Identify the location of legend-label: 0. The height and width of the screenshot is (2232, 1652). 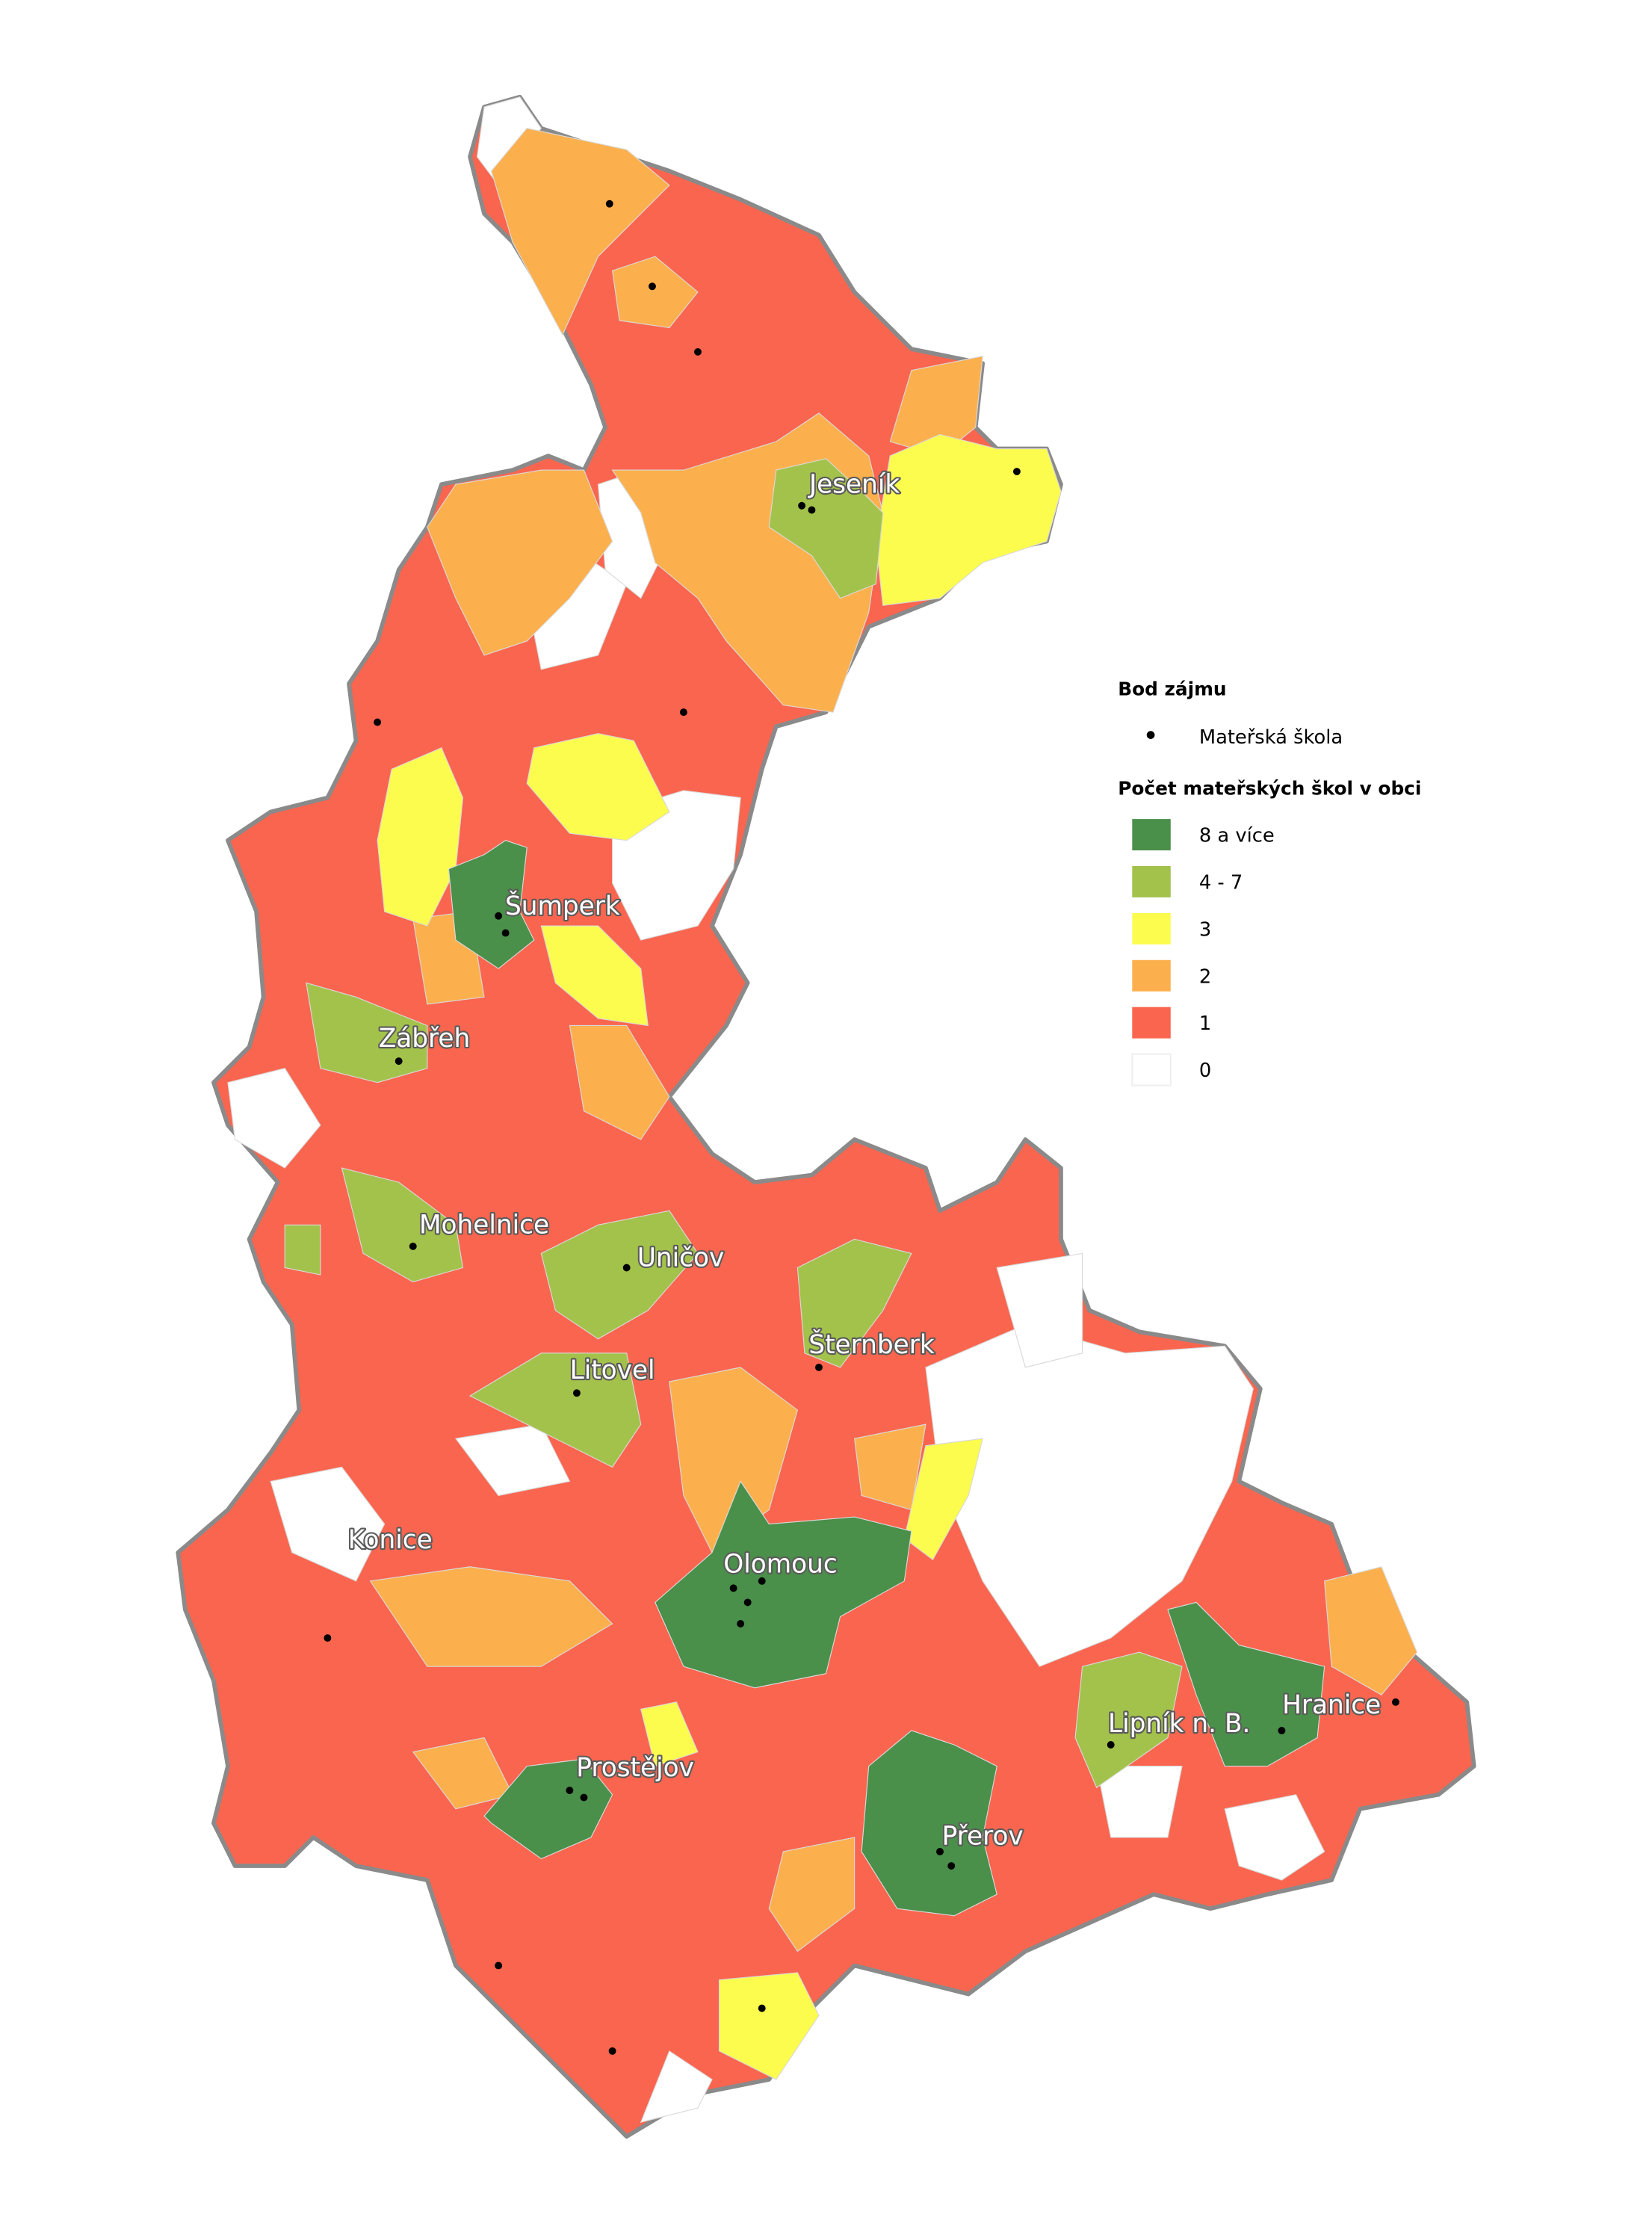
(1205, 1071).